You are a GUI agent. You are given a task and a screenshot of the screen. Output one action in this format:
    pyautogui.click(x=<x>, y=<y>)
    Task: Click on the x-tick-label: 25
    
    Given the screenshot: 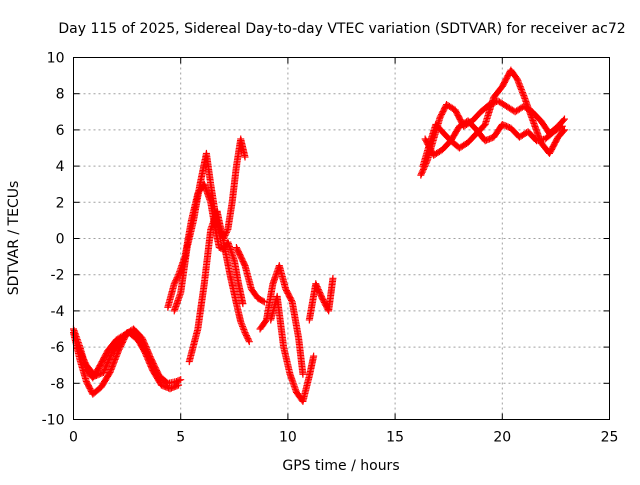 What is the action you would take?
    pyautogui.click(x=610, y=438)
    